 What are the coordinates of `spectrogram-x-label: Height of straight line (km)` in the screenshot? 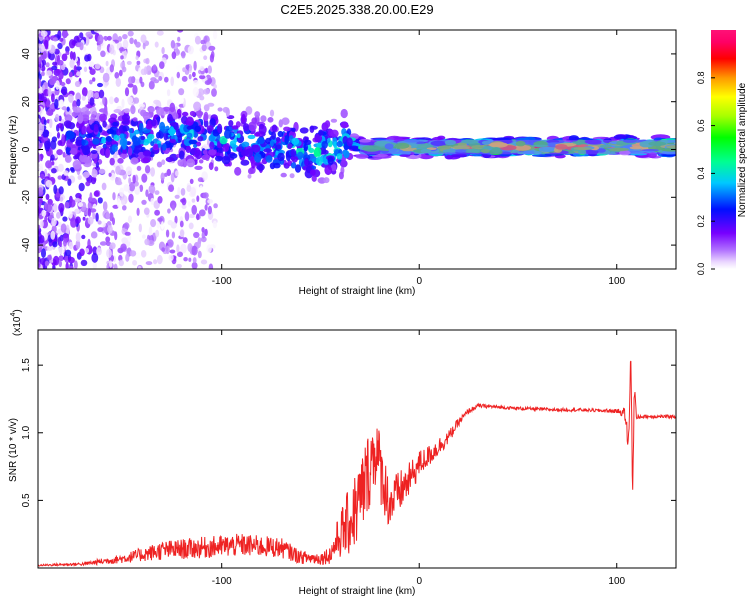 It's located at (357, 291).